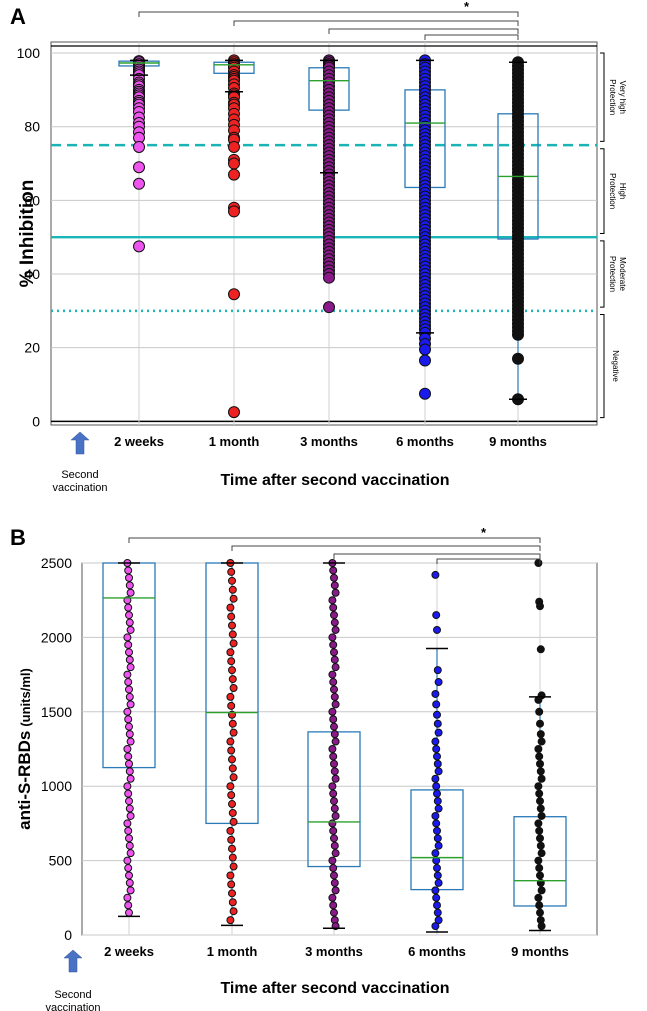 Image resolution: width=647 pixels, height=1011 pixels. I want to click on zone-label-line: Protection, so click(612, 97).